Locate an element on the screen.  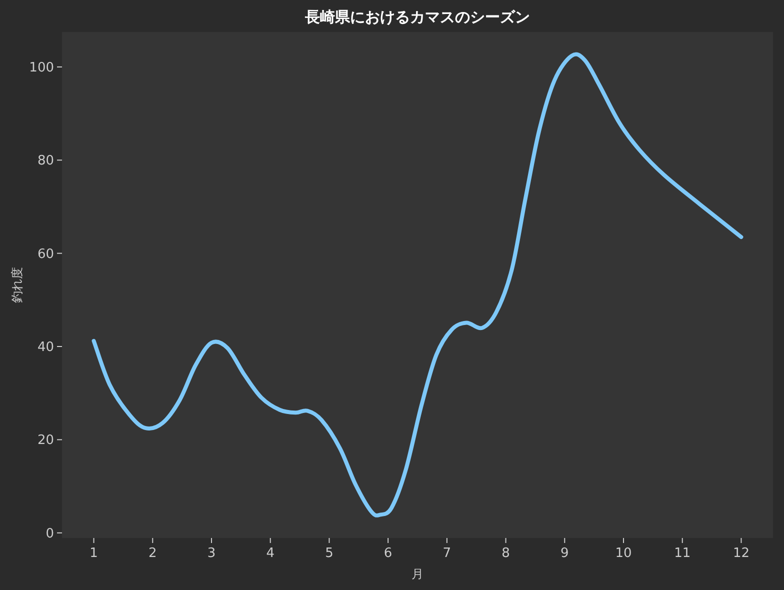
x-tick-label: 7 is located at coordinates (447, 553).